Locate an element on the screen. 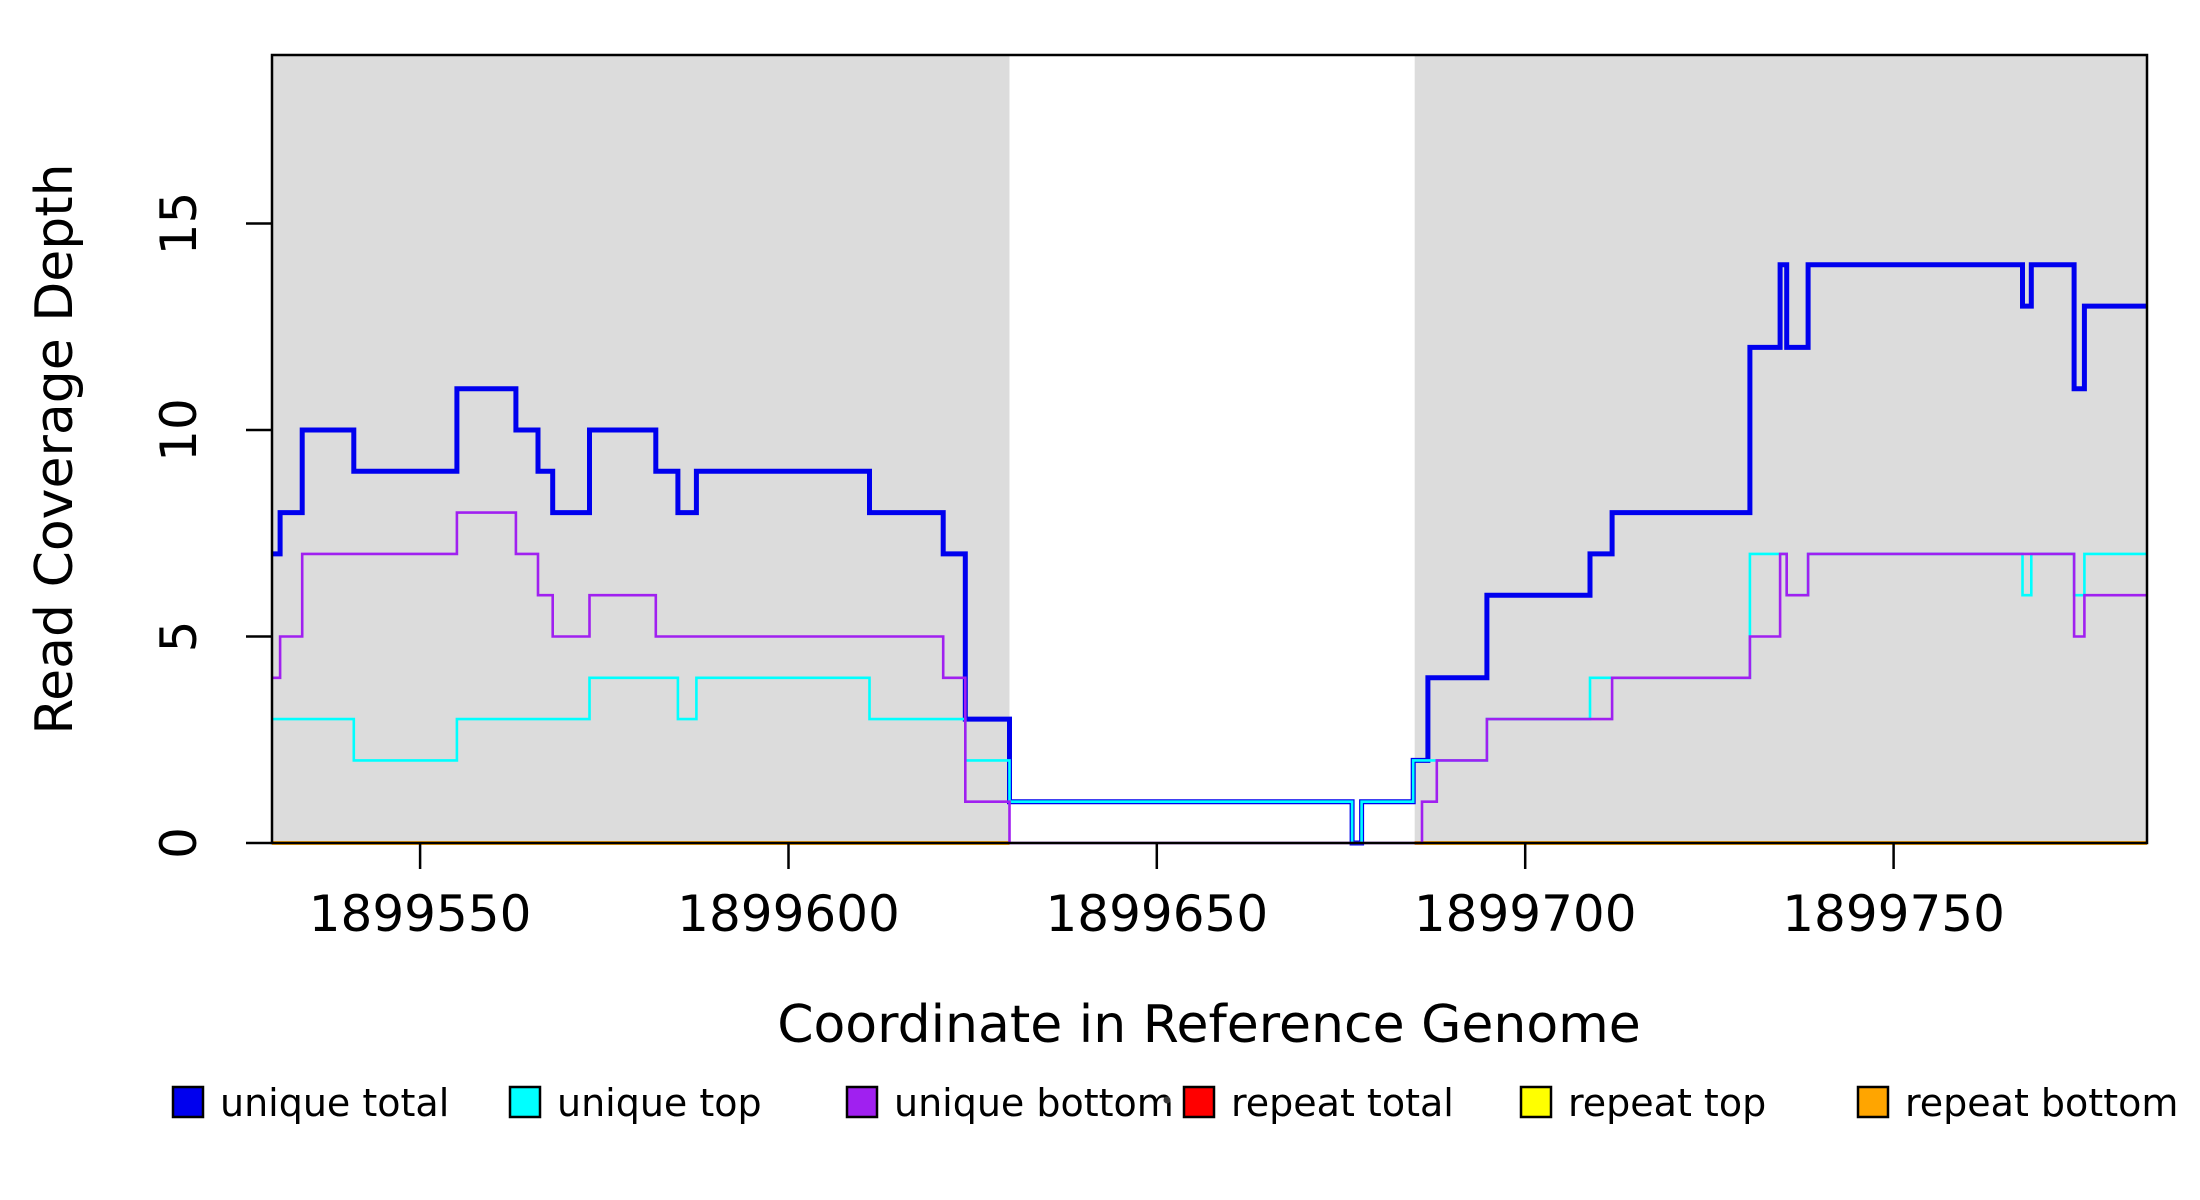  legend-label: unique bottom is located at coordinates (1034, 1103).